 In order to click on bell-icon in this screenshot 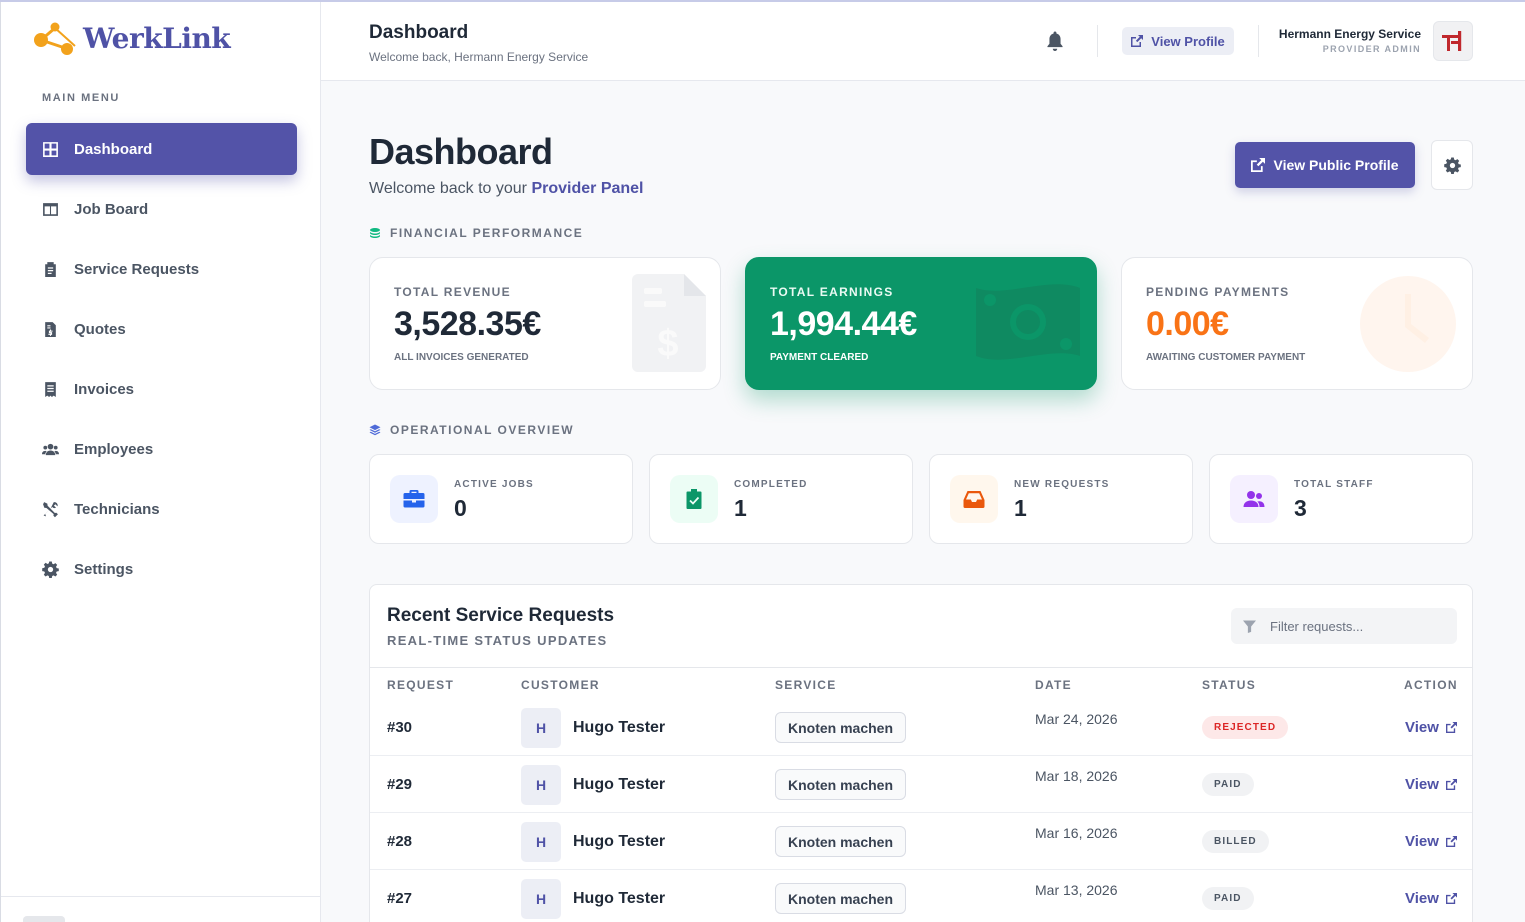, I will do `click(1056, 41)`.